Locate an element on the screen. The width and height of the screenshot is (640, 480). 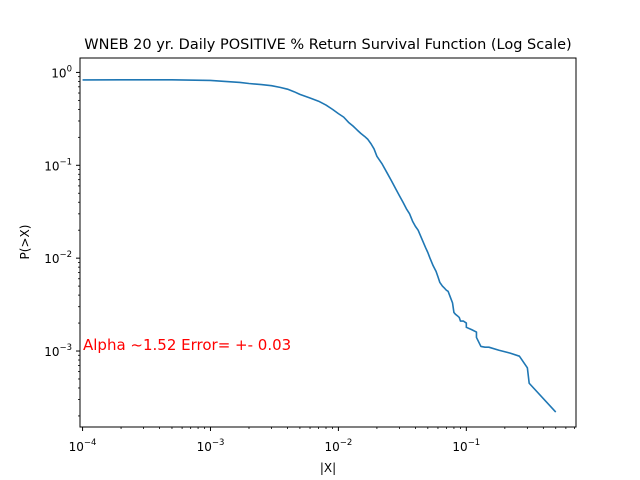
y-tick-label: 10⁻³ is located at coordinates (58, 351).